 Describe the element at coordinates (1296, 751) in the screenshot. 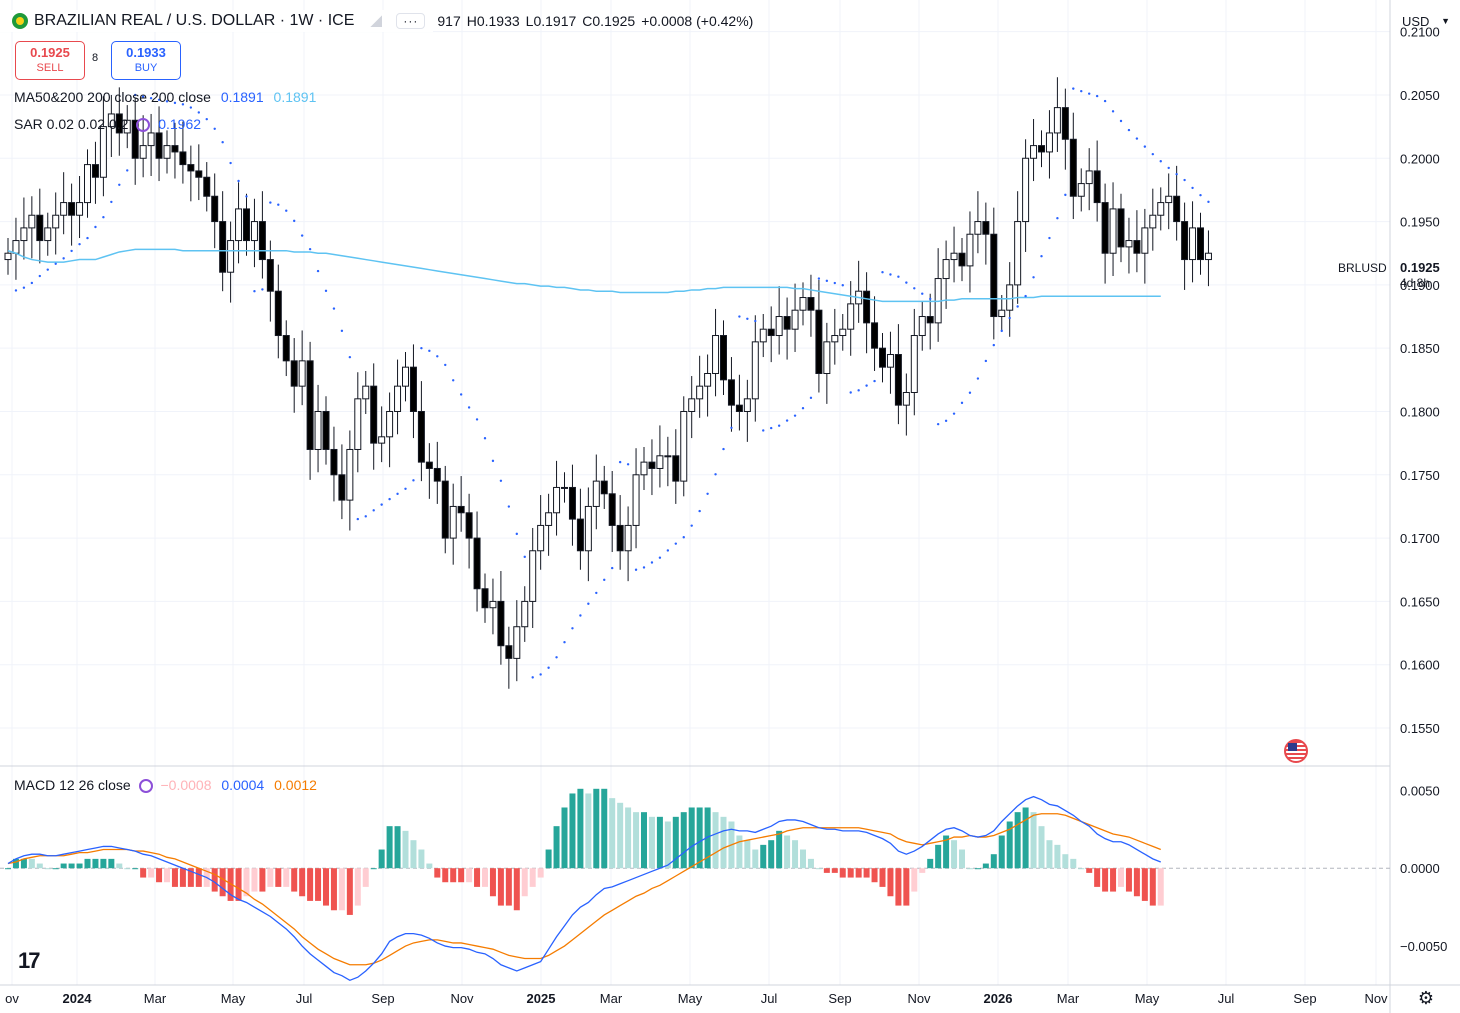

I see `us-flag-icon` at that location.